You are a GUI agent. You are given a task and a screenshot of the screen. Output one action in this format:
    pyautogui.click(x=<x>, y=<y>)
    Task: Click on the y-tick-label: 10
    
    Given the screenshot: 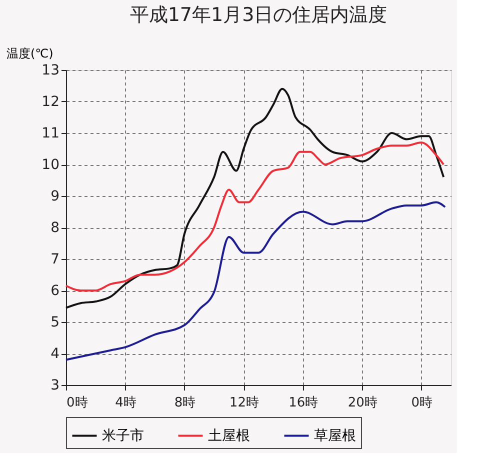 What is the action you would take?
    pyautogui.click(x=51, y=165)
    